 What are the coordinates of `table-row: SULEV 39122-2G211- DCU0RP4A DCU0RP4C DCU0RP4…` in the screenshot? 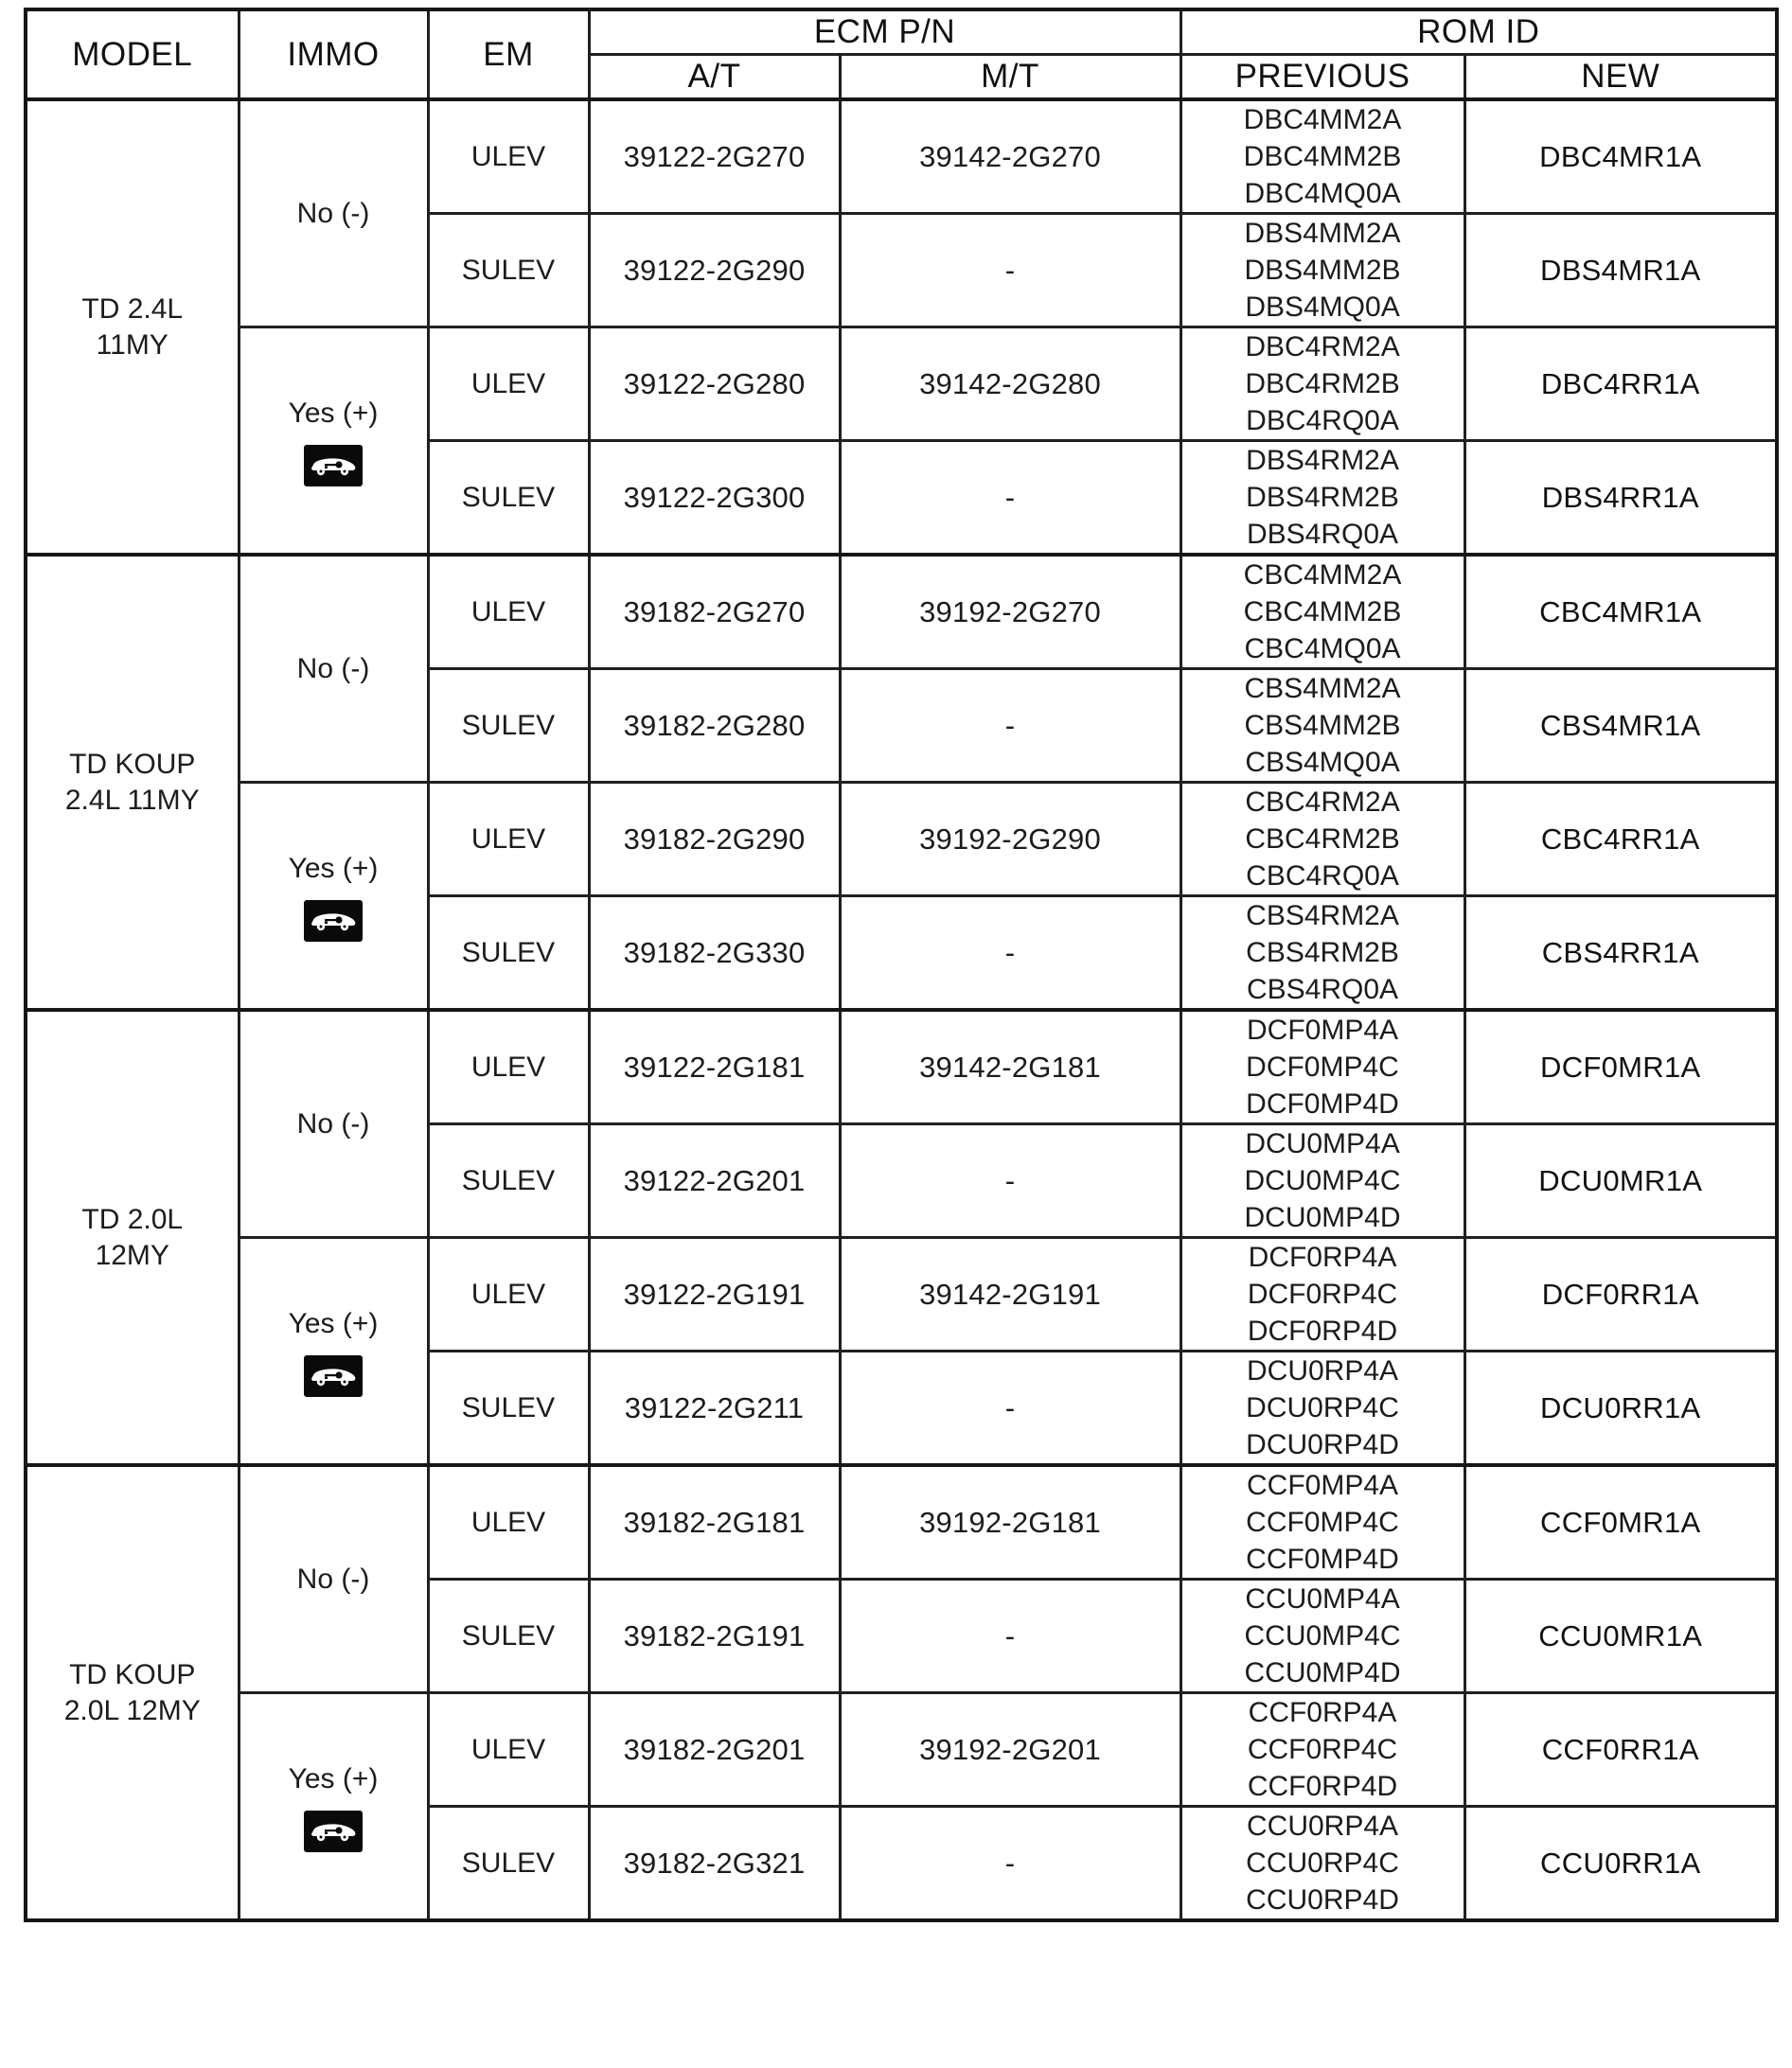 It's located at (903, 1408).